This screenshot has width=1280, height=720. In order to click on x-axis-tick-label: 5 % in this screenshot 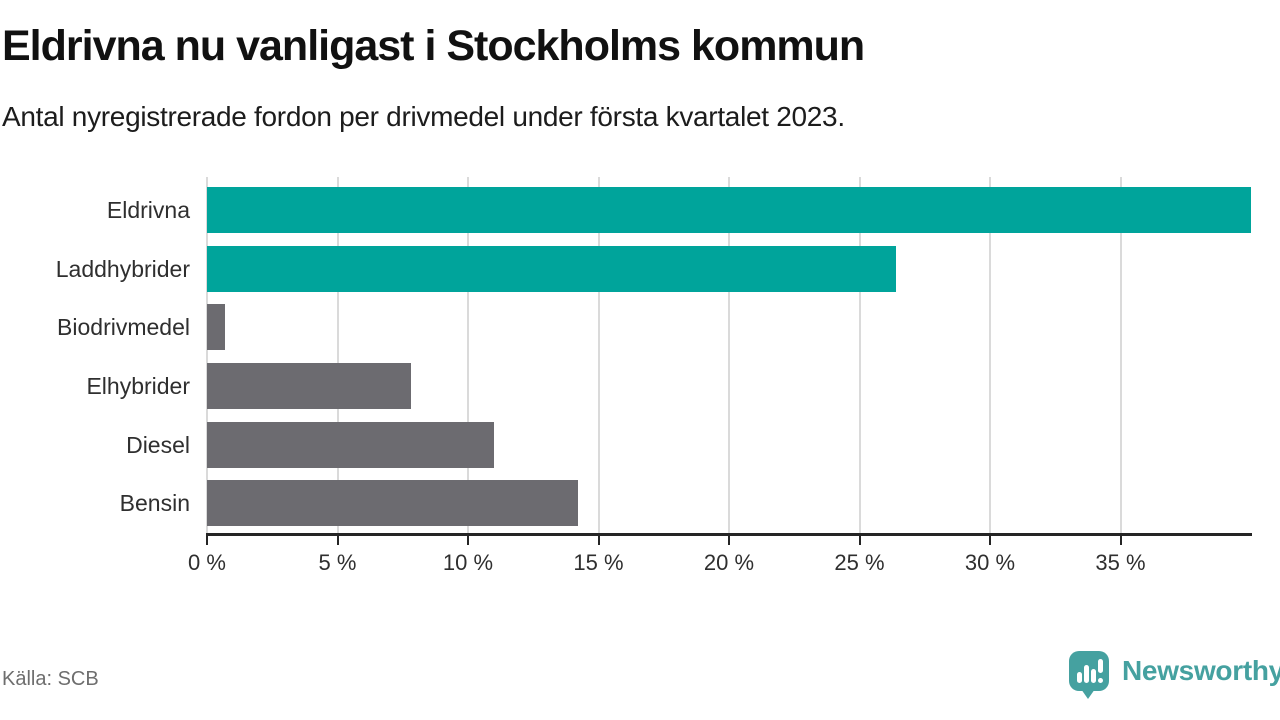, I will do `click(337, 562)`.